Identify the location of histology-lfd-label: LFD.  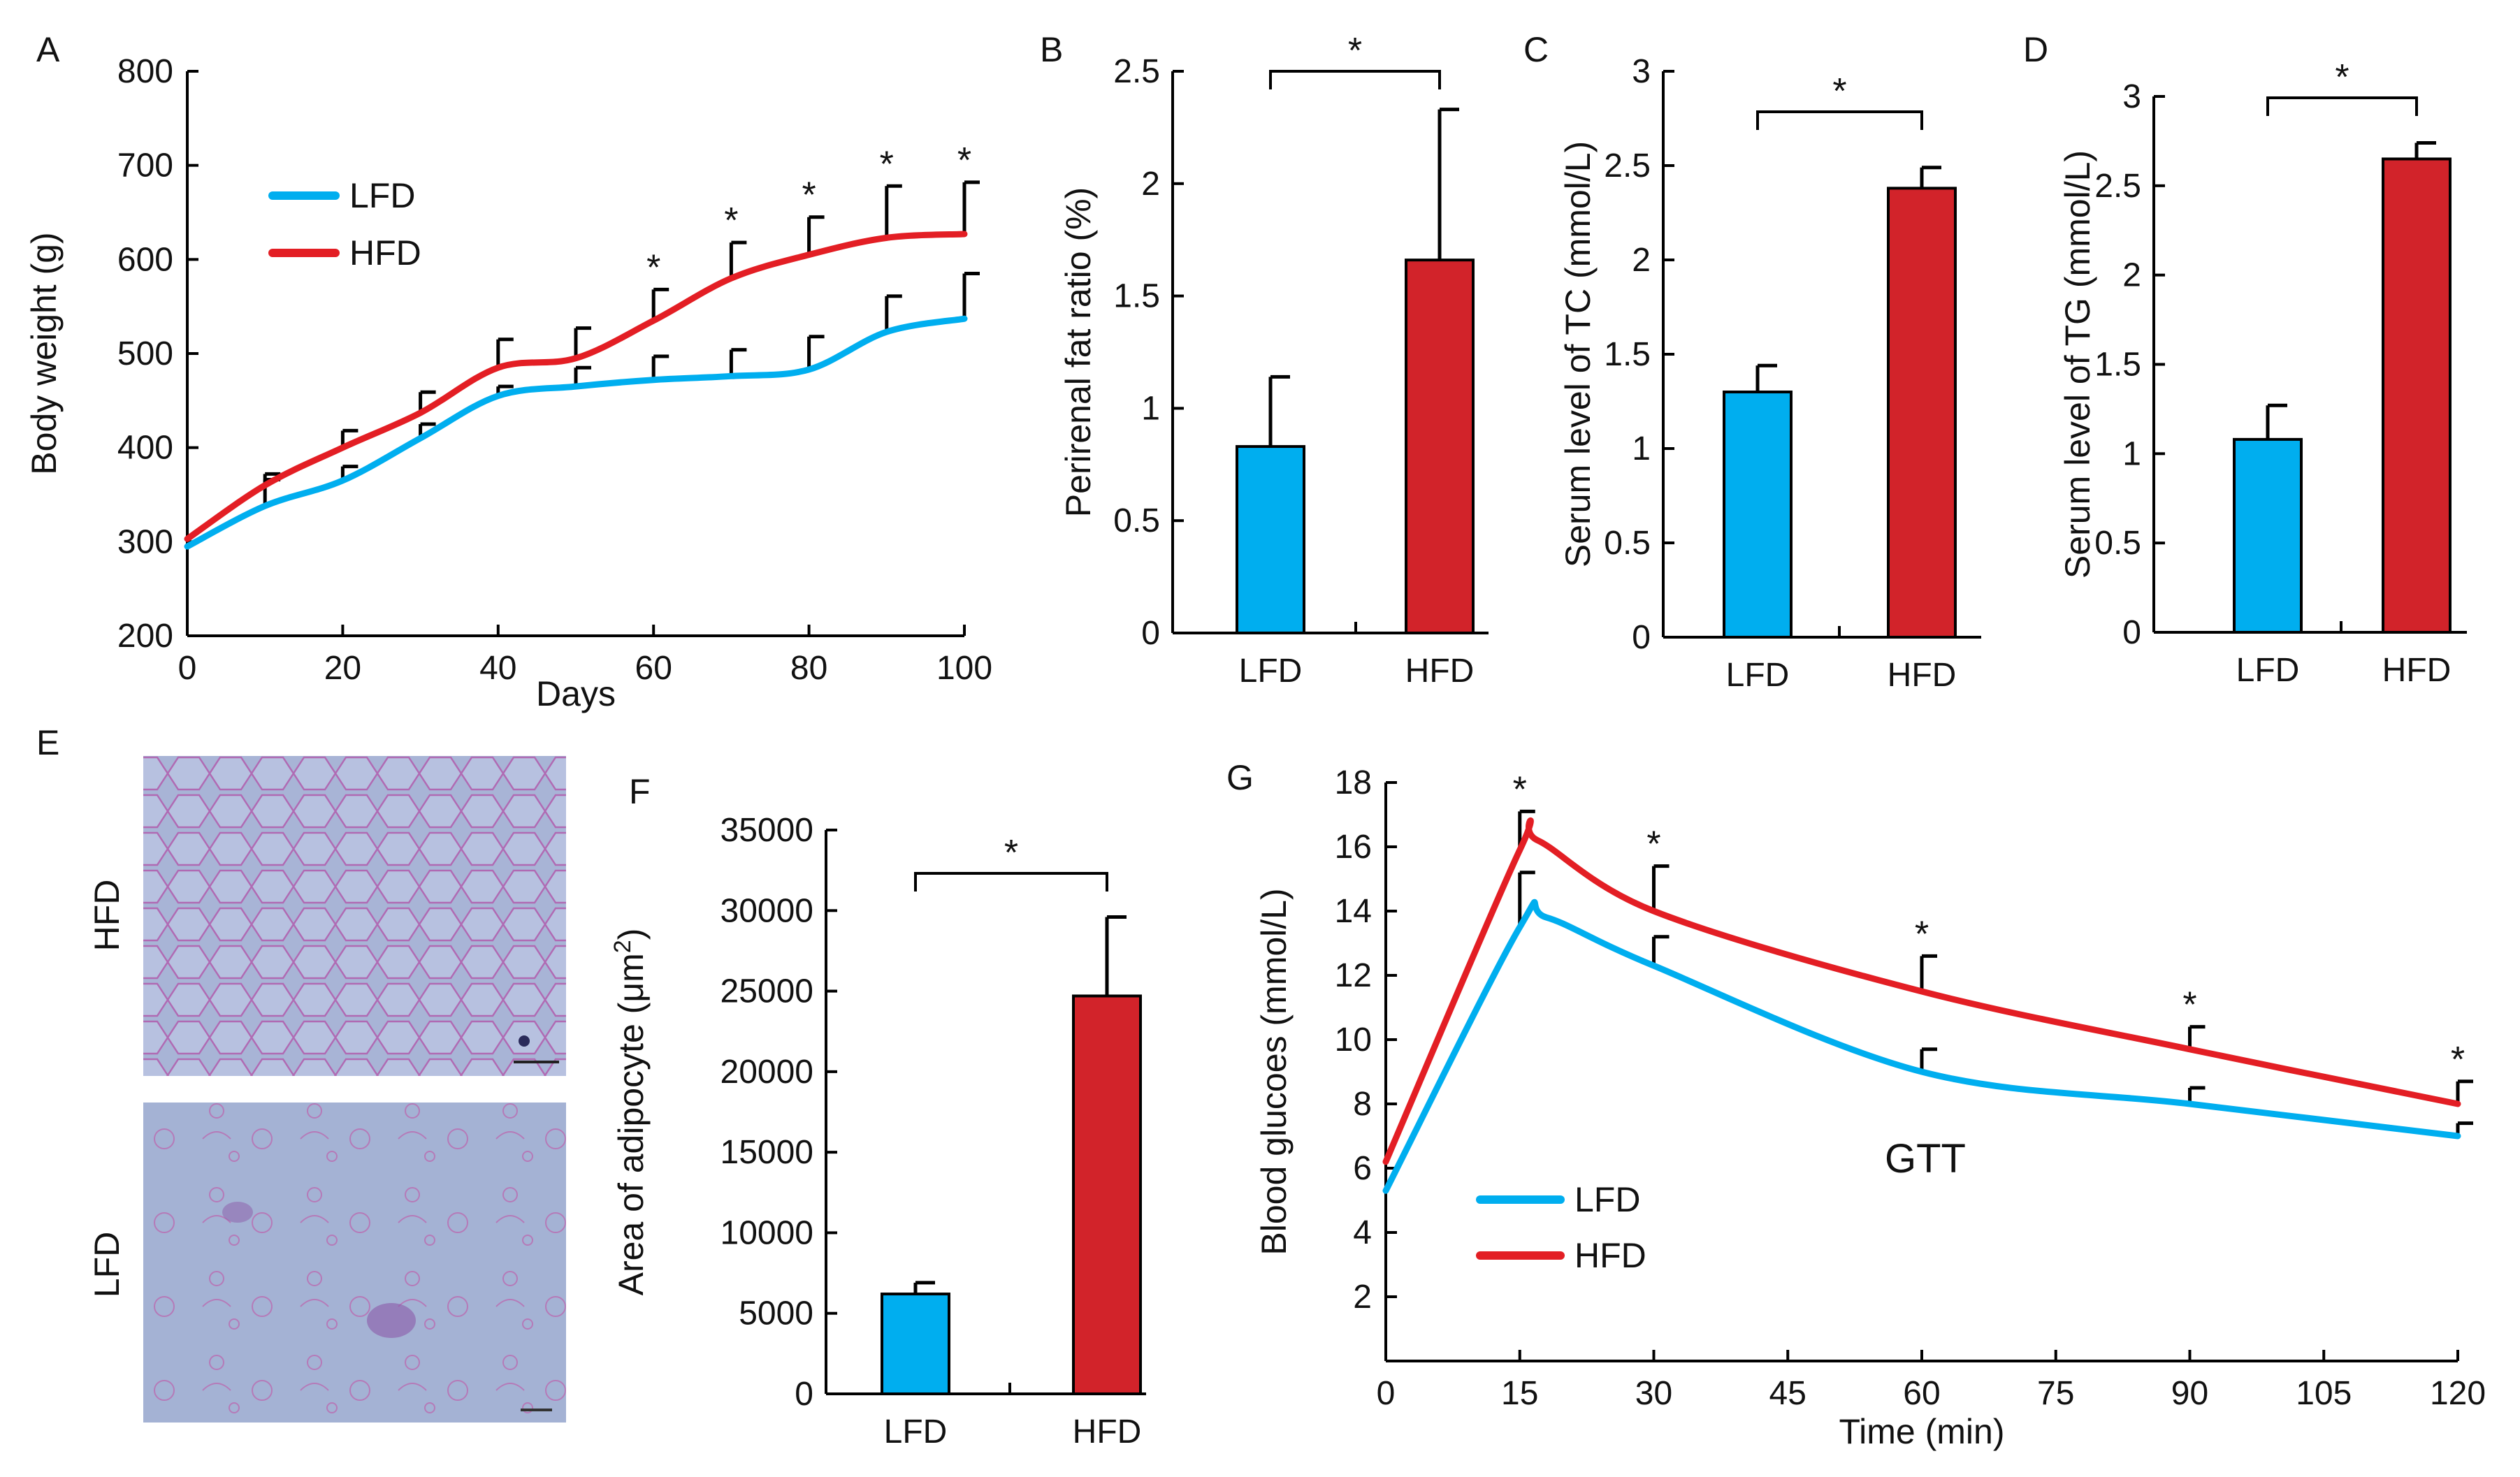
(107, 1264).